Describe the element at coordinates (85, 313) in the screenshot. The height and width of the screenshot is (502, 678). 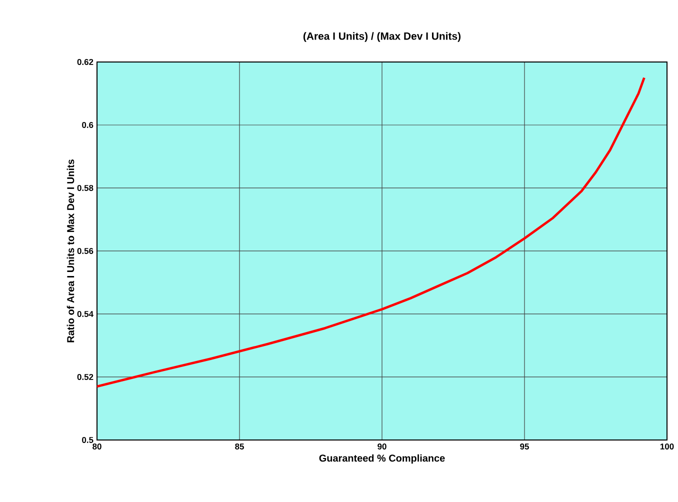
I see `y-tick-label: 0.54` at that location.